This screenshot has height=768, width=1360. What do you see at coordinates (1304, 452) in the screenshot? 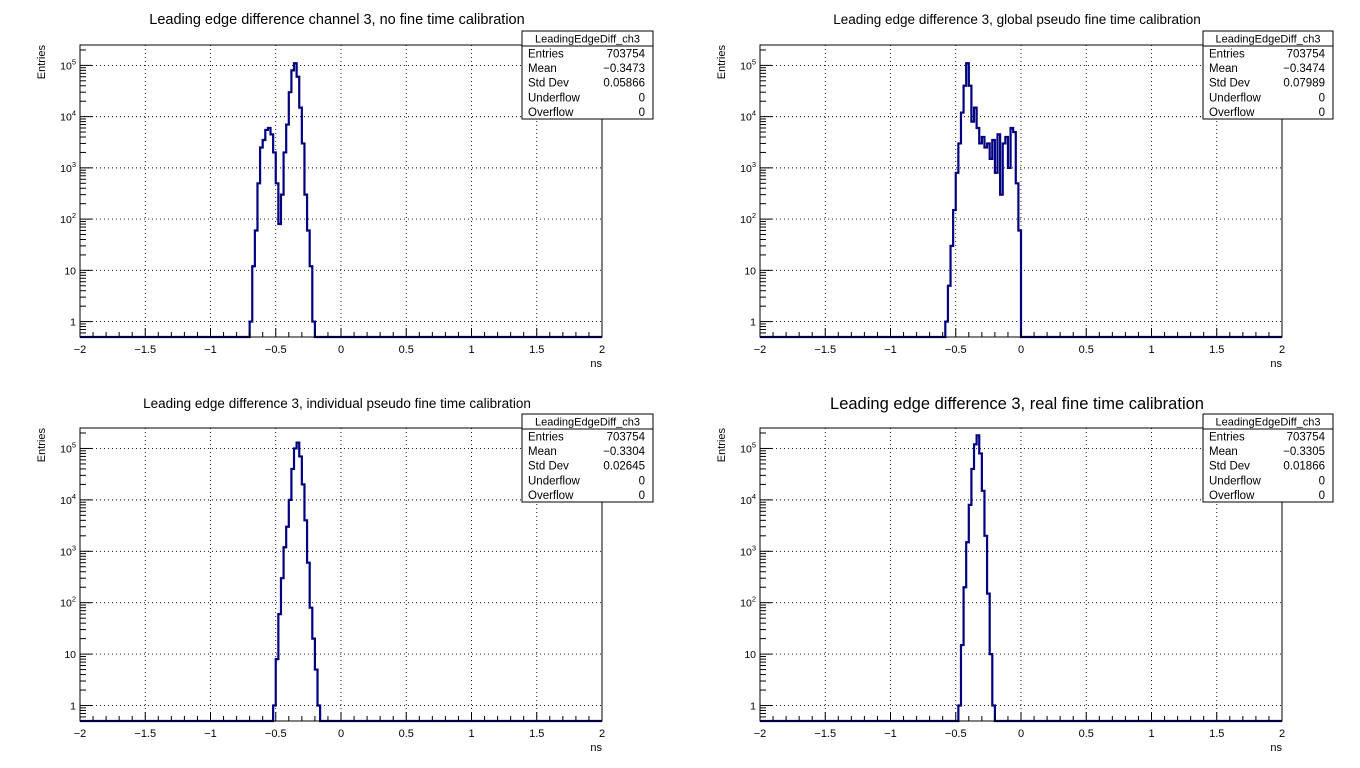
I see `stats-row-value: −0.3305` at bounding box center [1304, 452].